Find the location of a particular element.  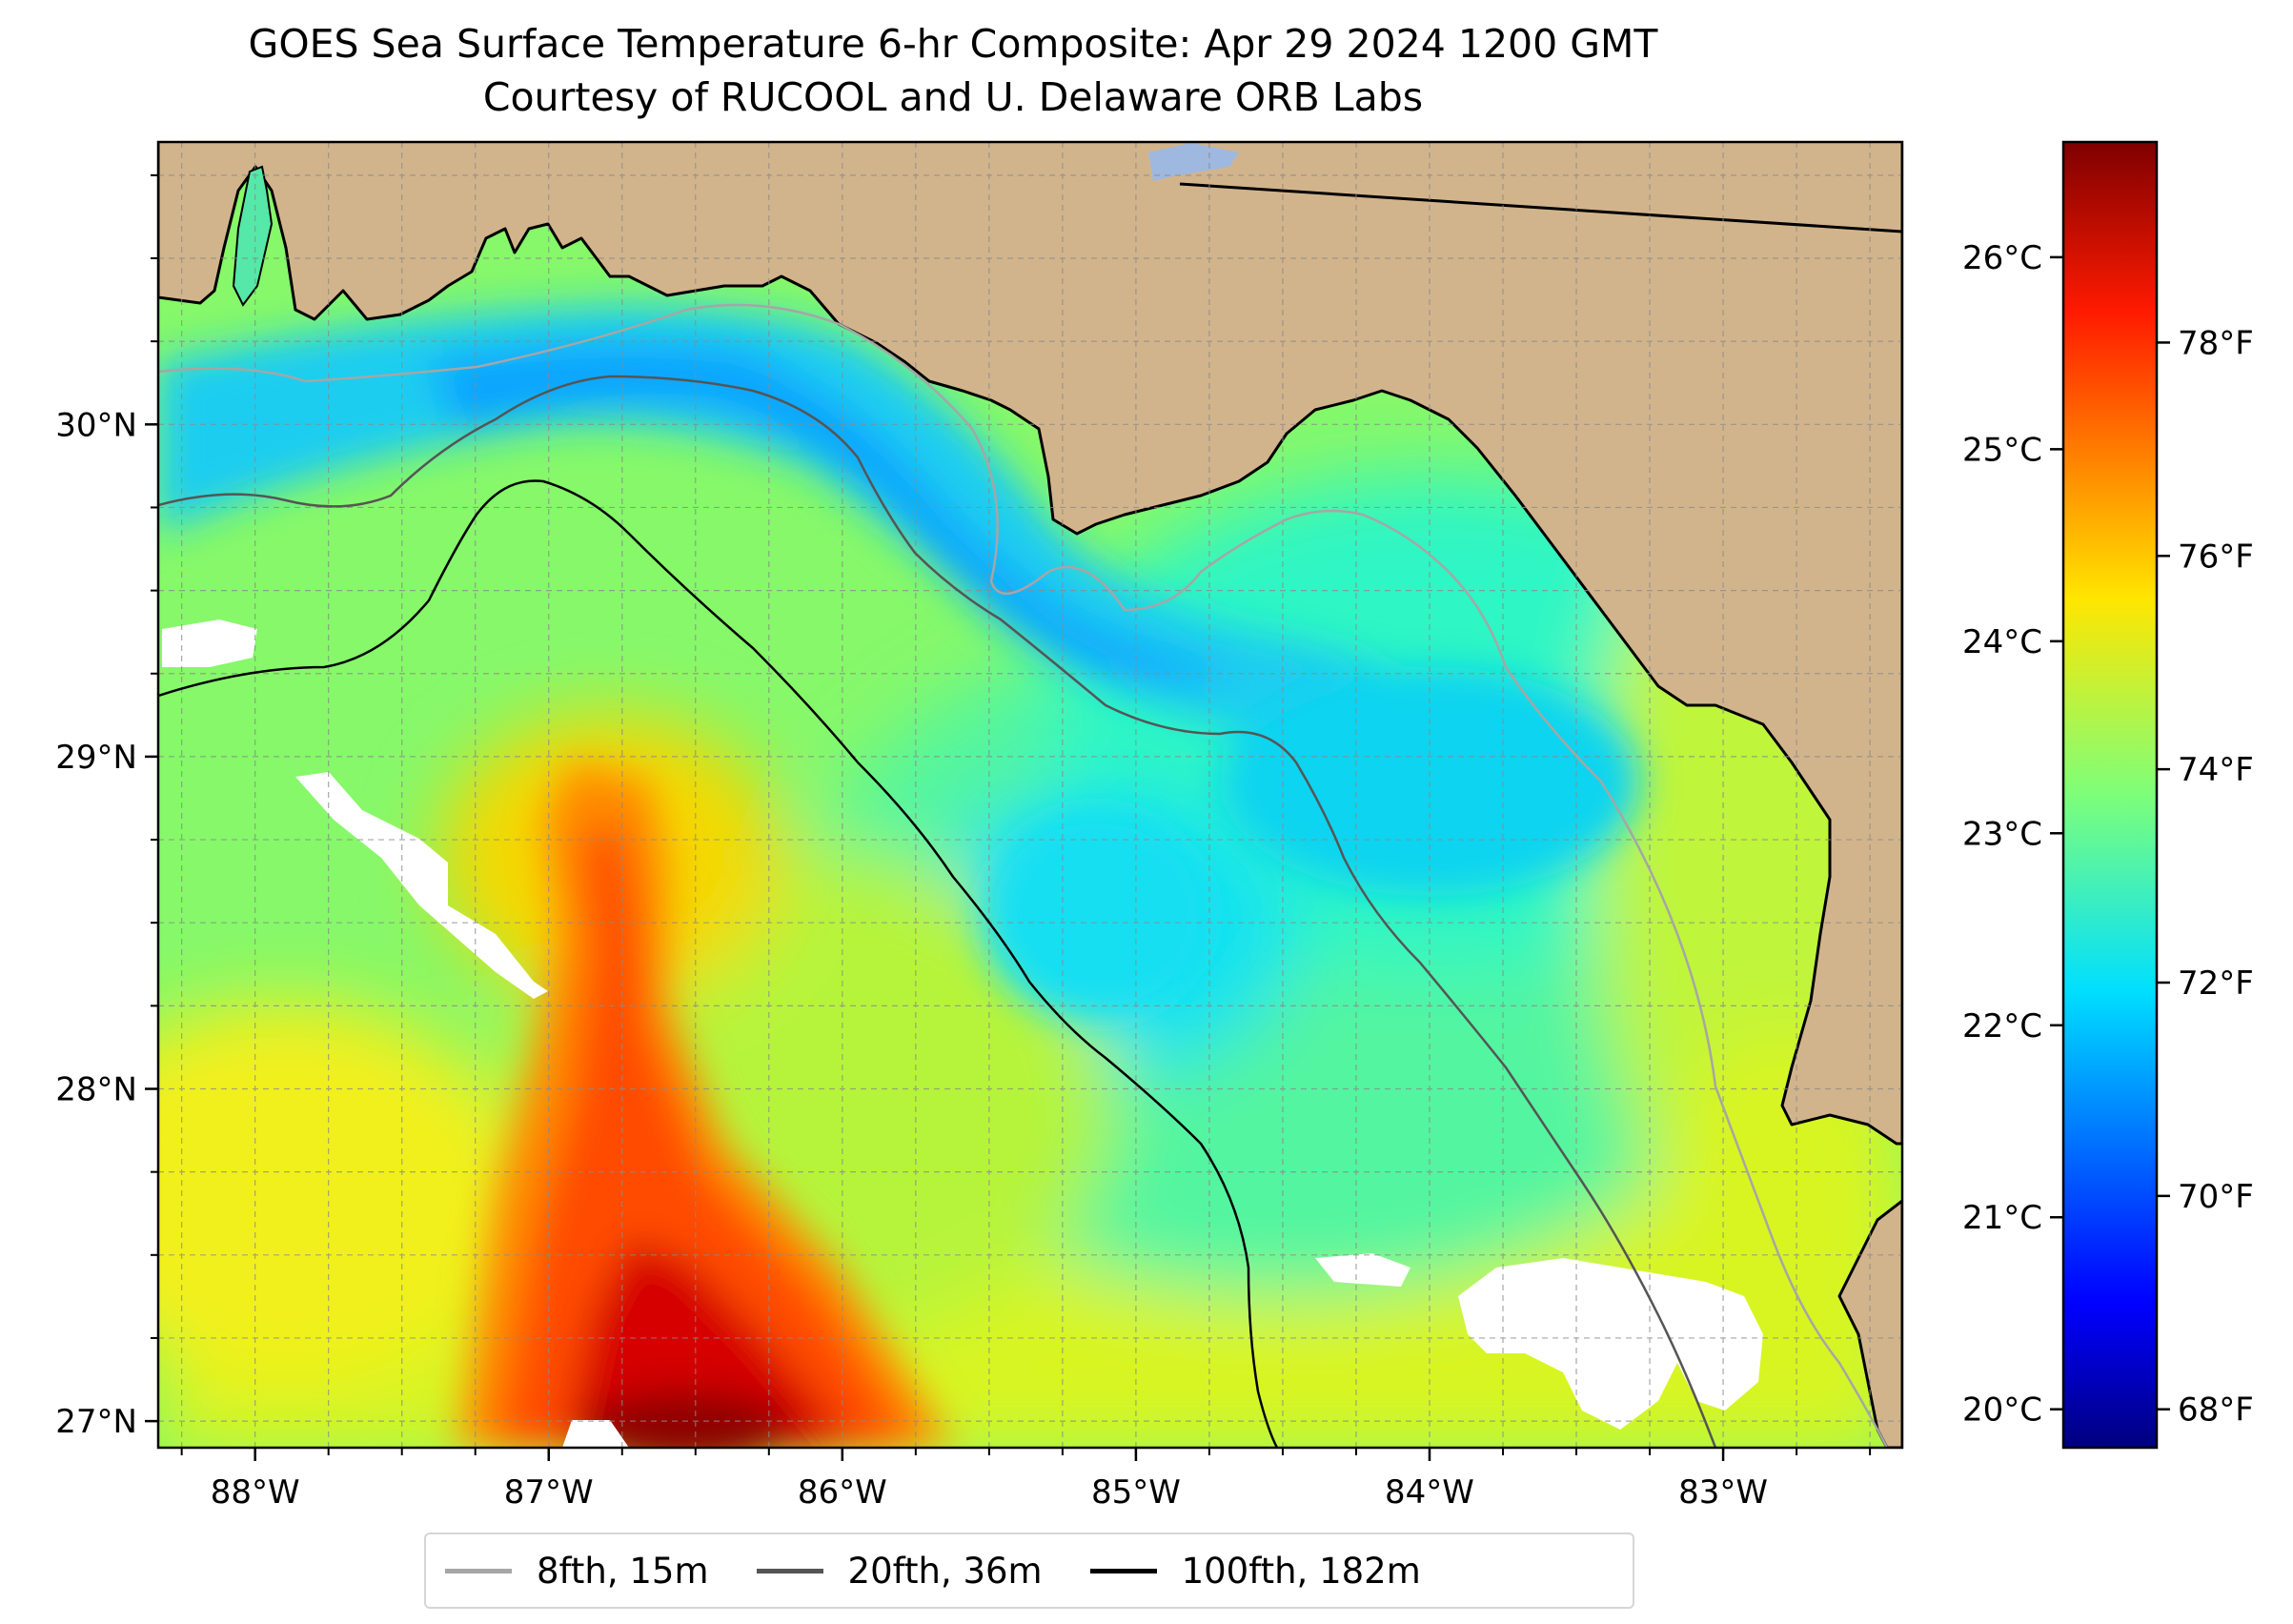

loop-current-warm-core is located at coordinates (705, 1105).